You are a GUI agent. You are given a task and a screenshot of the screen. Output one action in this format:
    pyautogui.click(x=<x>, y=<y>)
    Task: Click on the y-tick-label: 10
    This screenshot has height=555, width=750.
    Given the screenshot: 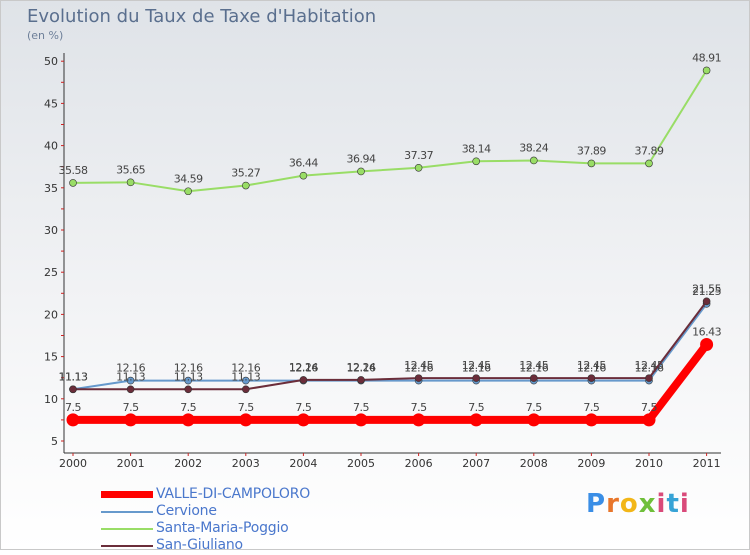 What is the action you would take?
    pyautogui.click(x=51, y=399)
    